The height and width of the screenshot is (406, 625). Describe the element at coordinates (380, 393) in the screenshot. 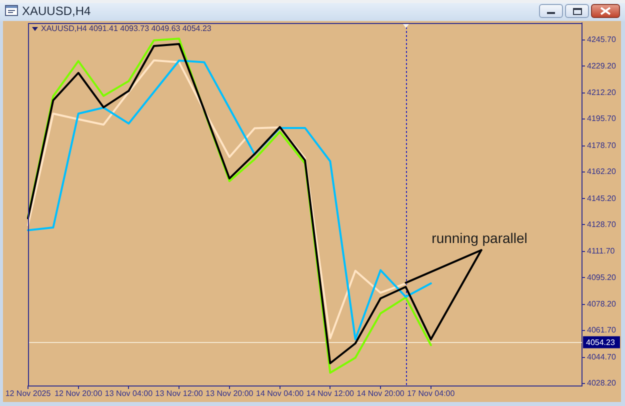

I see `x-tick-label: 14 Nov 20:00` at that location.